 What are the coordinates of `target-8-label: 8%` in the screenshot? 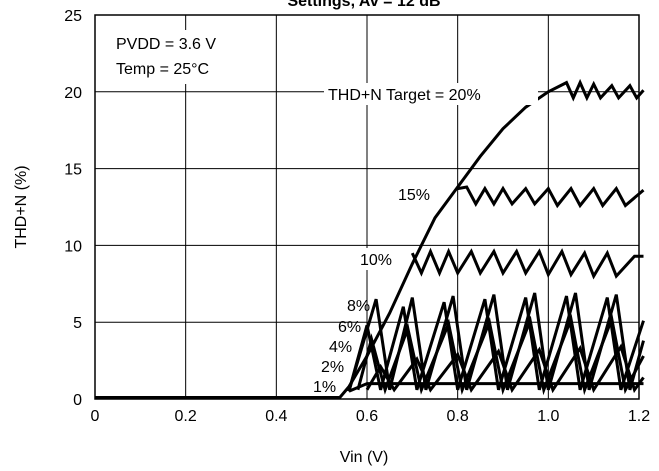 It's located at (358, 306).